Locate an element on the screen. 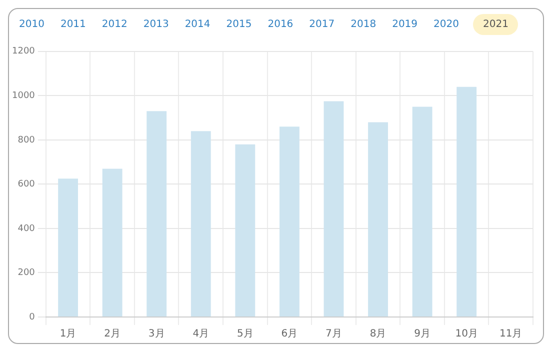 The image size is (550, 350). text: 2014 is located at coordinates (198, 25).